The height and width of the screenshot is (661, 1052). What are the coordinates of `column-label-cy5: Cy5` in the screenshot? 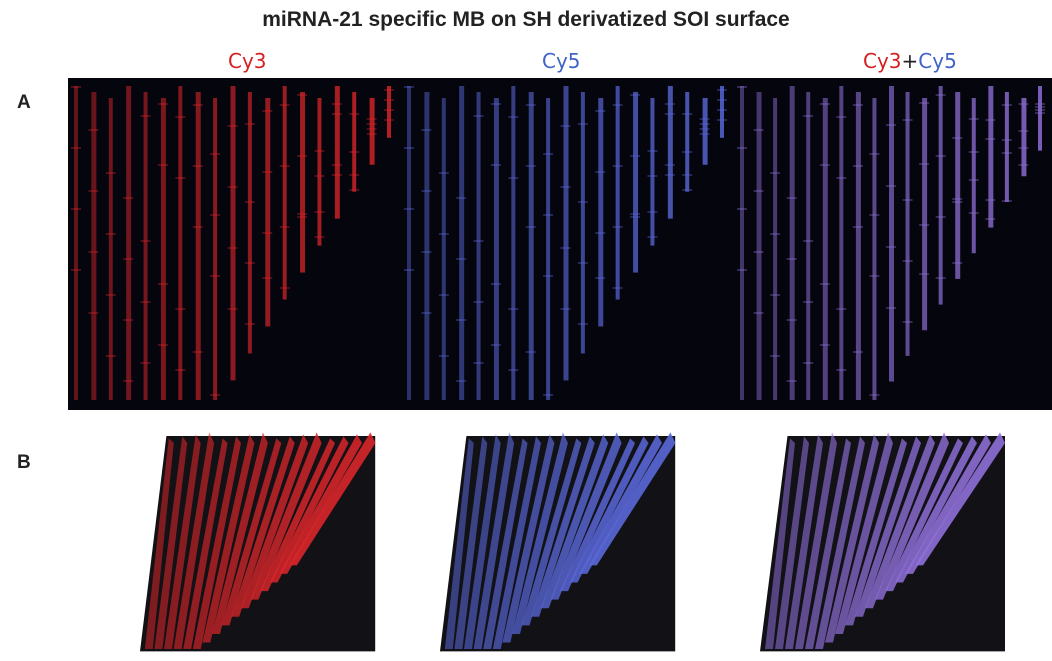 It's located at (561, 61).